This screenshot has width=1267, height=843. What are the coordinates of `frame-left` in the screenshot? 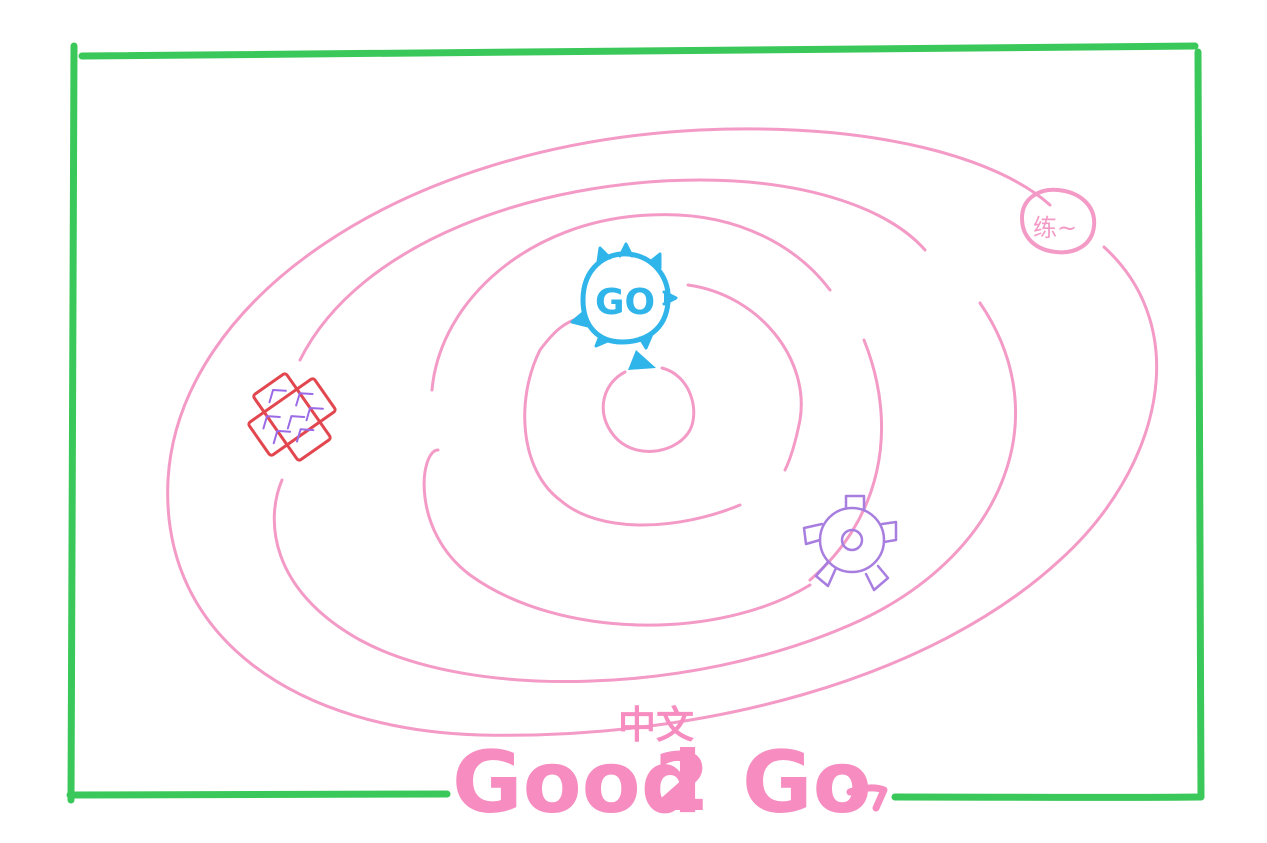 It's located at (72, 423).